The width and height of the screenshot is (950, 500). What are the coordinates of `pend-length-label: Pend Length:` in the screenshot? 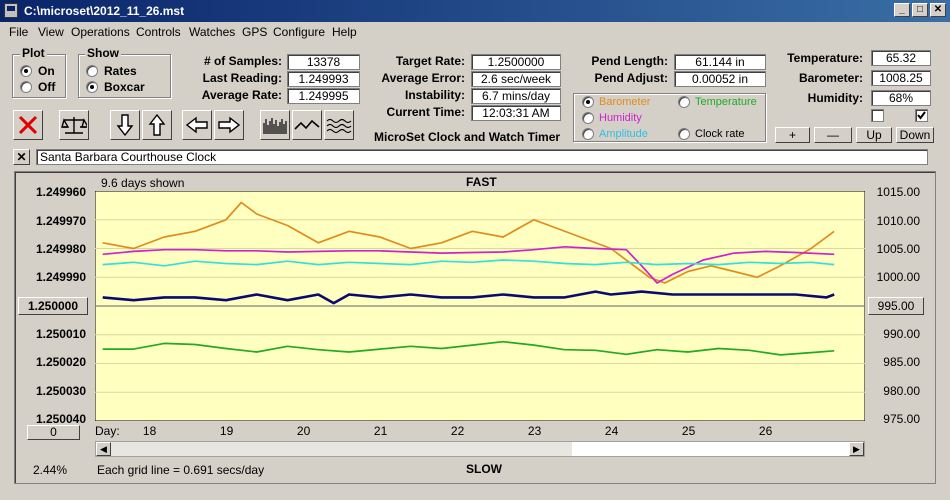 It's located at (629, 61).